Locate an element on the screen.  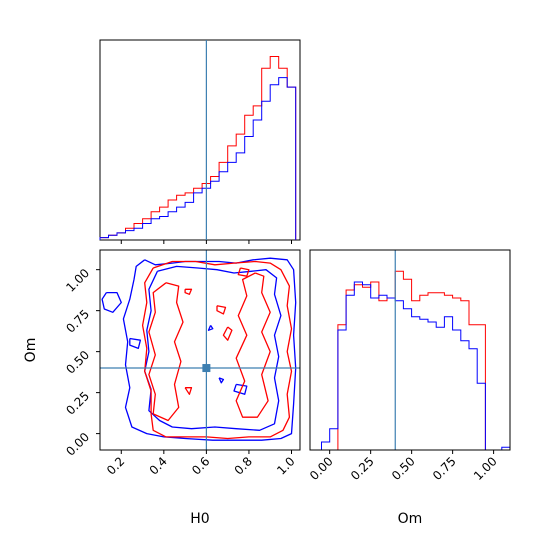
contour-red-outer is located at coordinates (217, 350).